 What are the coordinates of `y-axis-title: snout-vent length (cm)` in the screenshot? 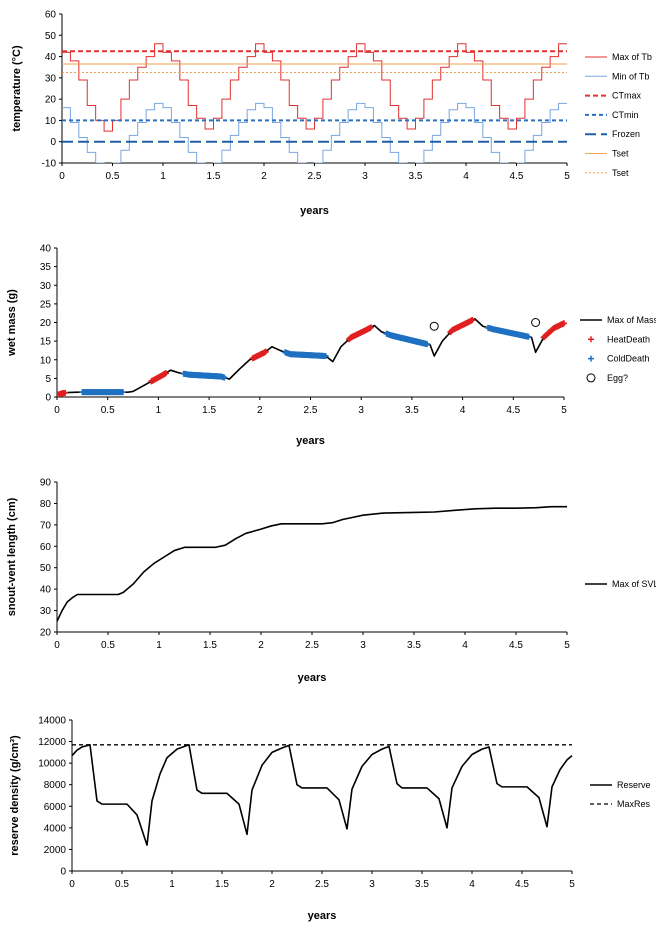 It's located at (12, 556).